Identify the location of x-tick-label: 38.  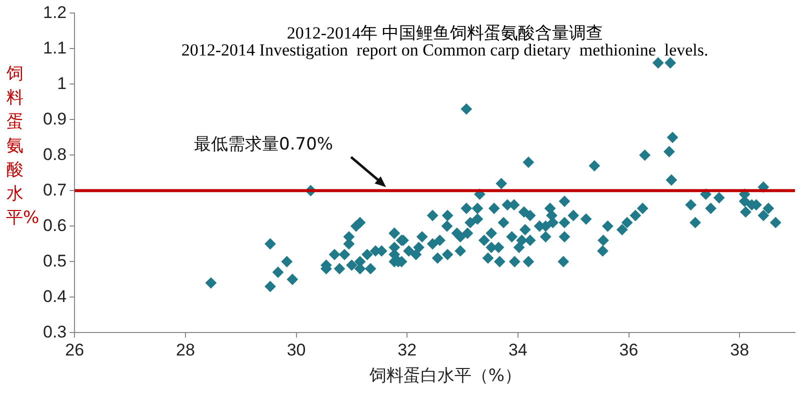
(740, 350).